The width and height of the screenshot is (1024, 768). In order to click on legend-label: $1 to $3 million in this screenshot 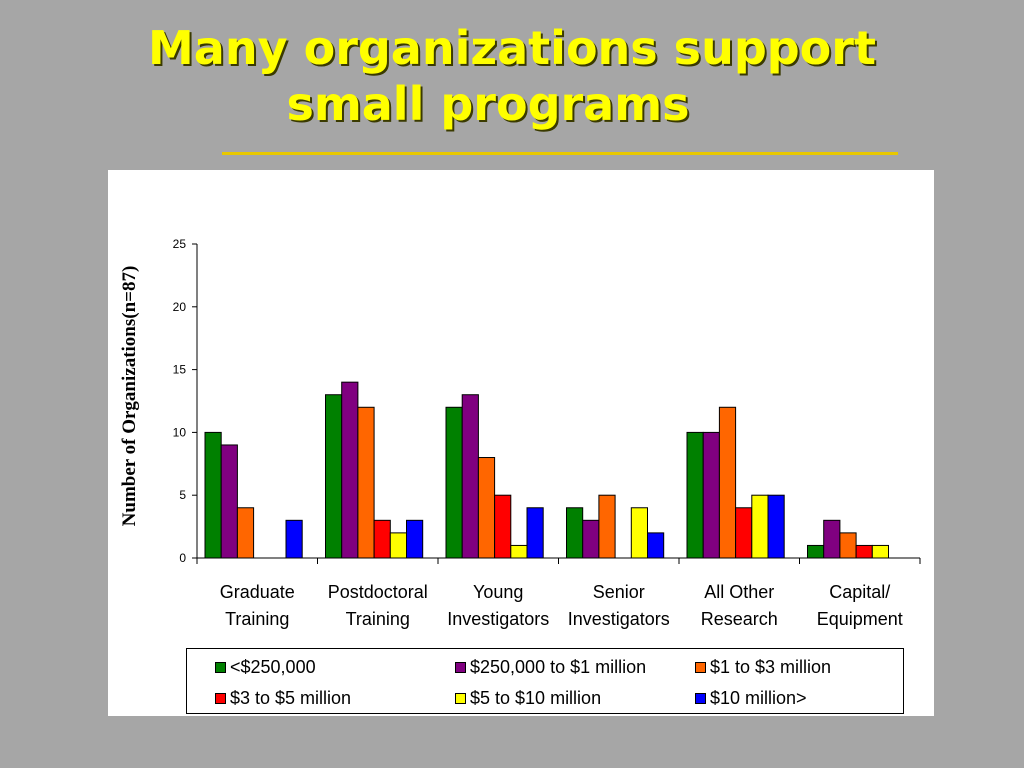, I will do `click(771, 667)`.